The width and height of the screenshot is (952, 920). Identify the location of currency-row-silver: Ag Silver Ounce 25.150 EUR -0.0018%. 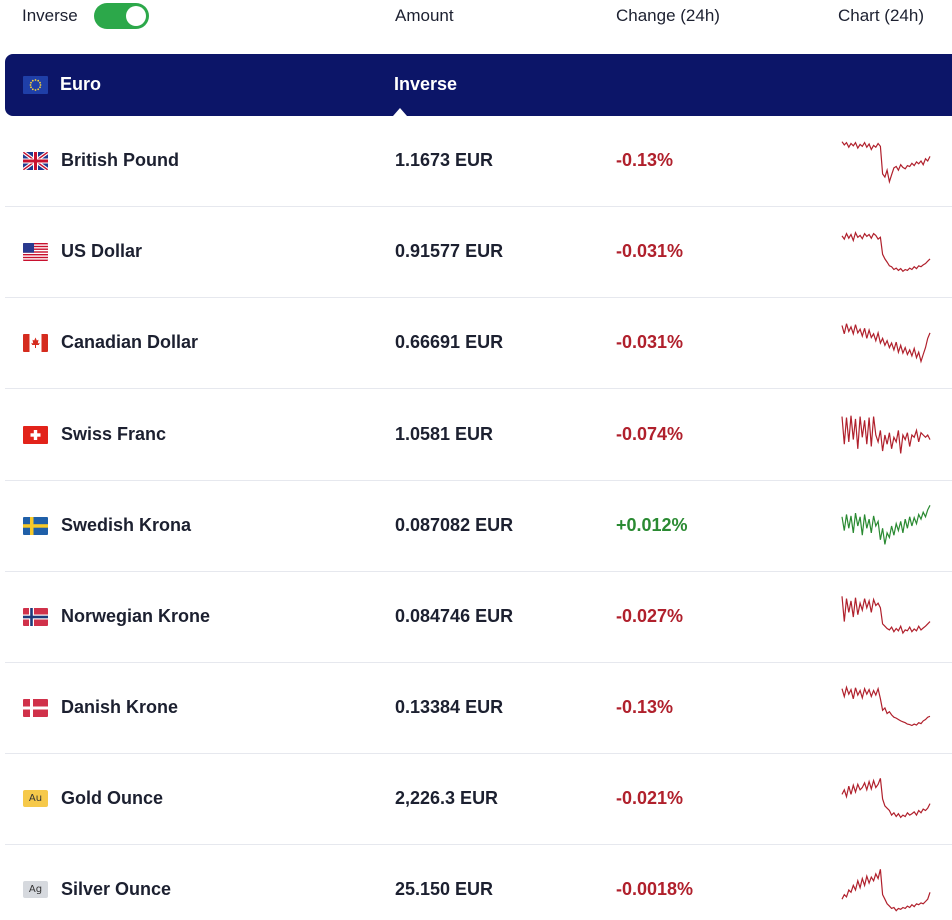
(476, 882).